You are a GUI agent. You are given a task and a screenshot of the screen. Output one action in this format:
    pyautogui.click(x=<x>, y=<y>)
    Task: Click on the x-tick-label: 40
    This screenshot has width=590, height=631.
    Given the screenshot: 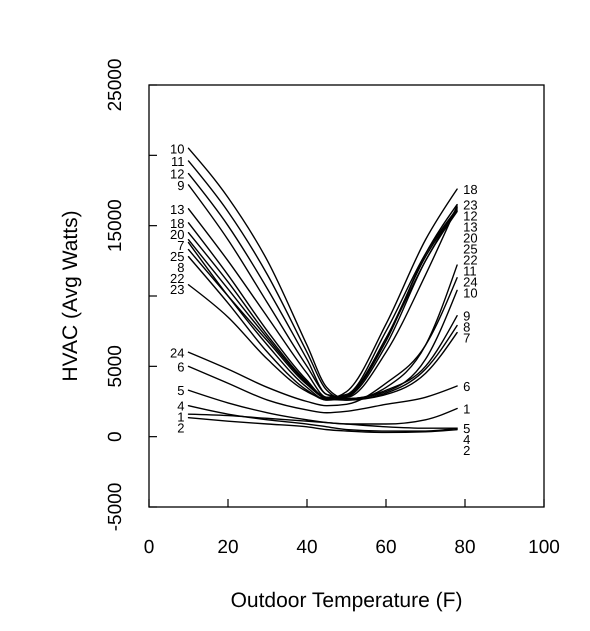 What is the action you would take?
    pyautogui.click(x=307, y=547)
    